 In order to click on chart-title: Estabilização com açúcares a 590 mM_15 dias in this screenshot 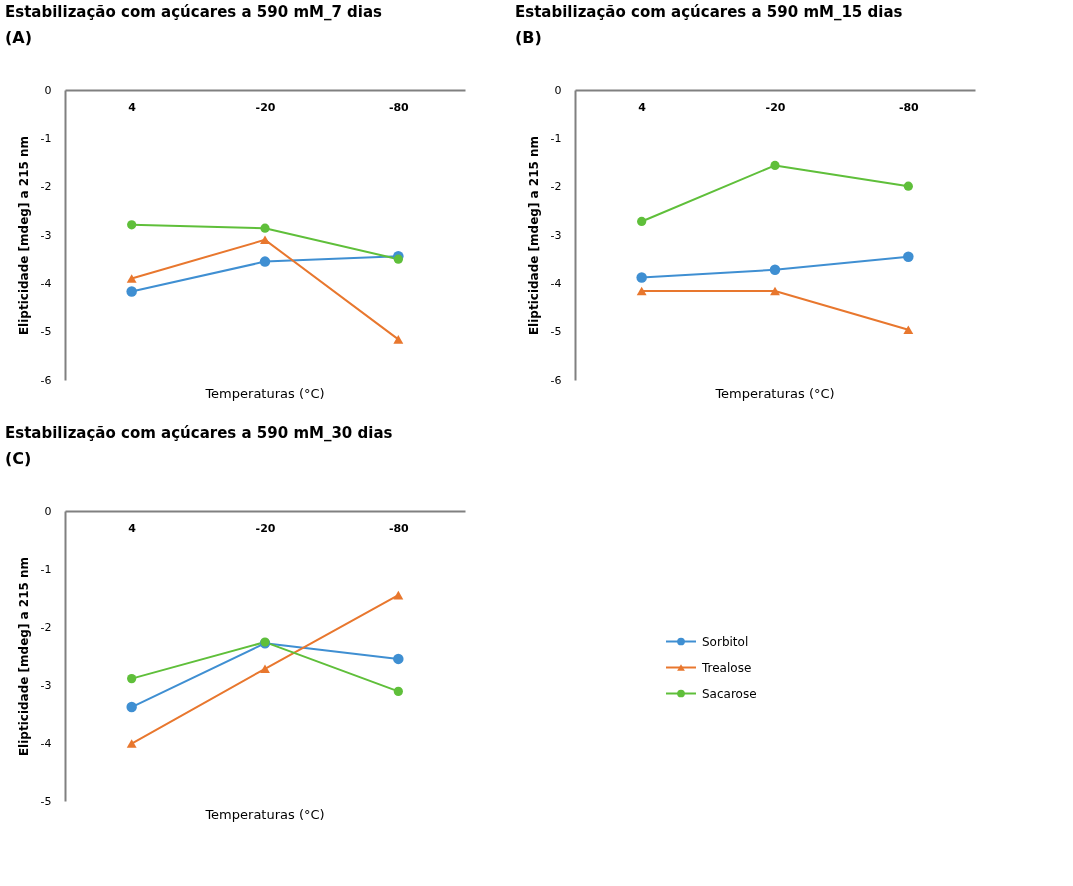, I will do `click(709, 12)`.